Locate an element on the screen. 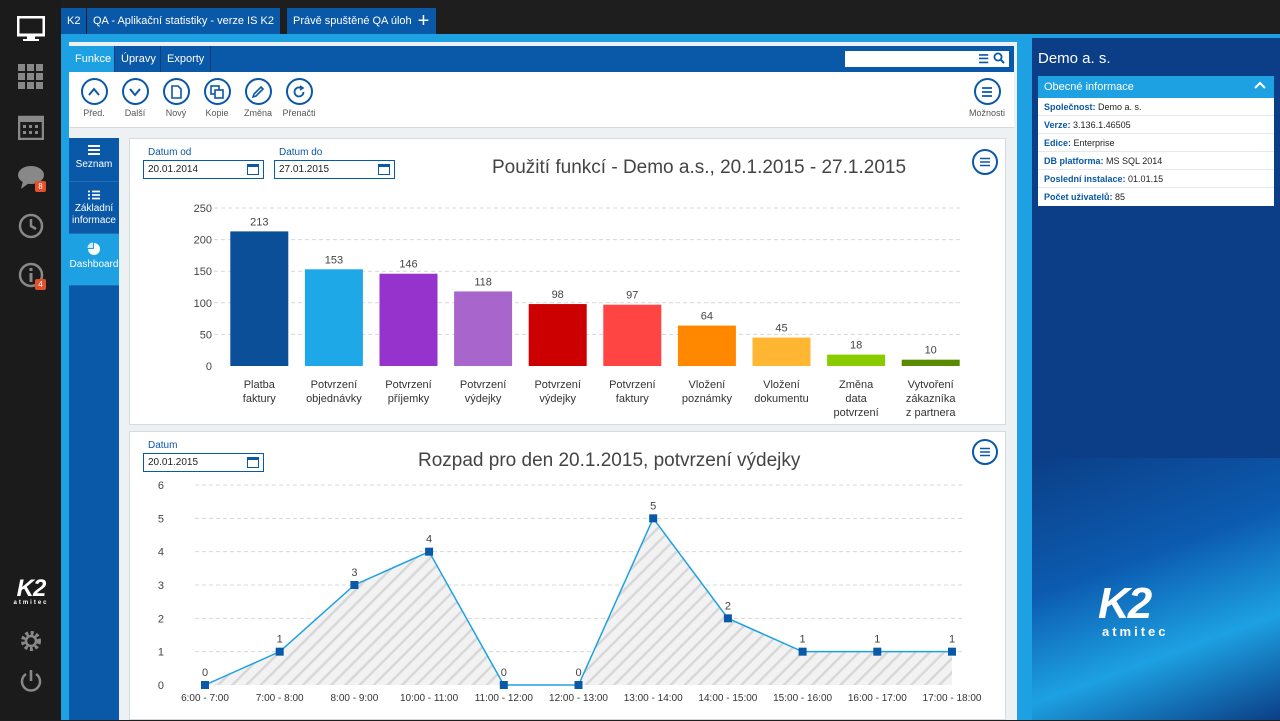  gear-icon is located at coordinates (31, 641).